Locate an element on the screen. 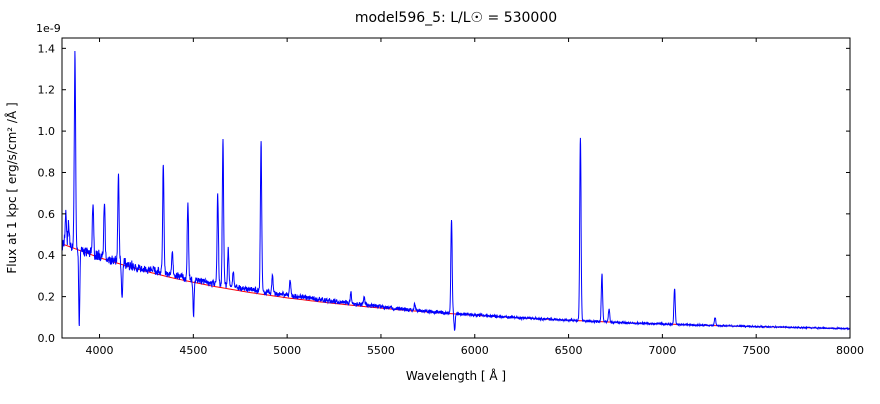  y-tick-label: 0.4 is located at coordinates (47, 255).